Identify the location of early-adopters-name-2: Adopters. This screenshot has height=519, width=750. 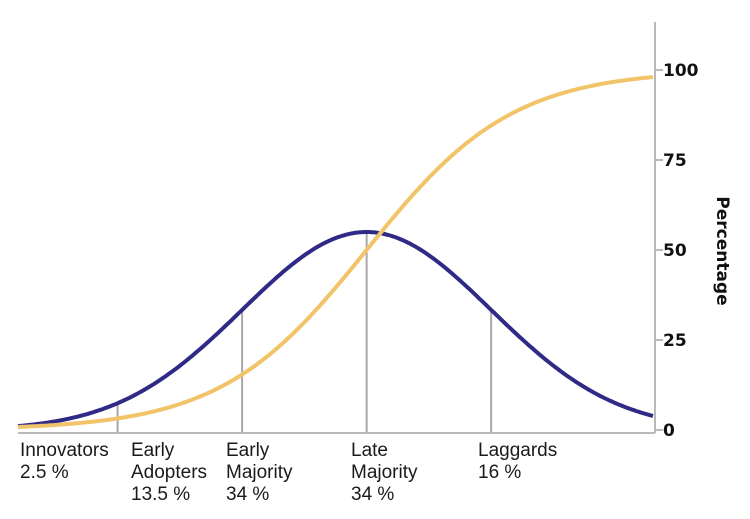
(169, 472).